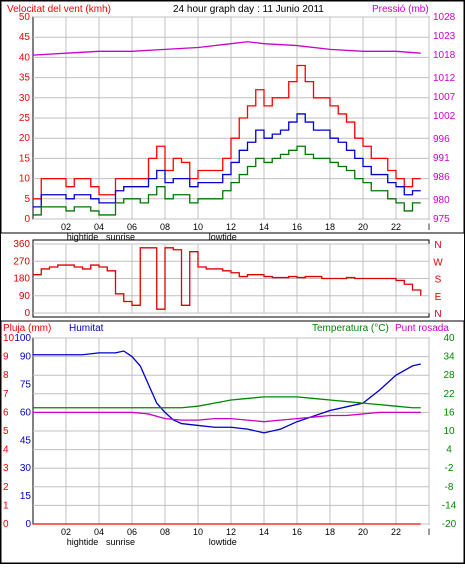 This screenshot has width=465, height=568. Describe the element at coordinates (22, 338) in the screenshot. I see `humidity-tick-label: 100` at that location.